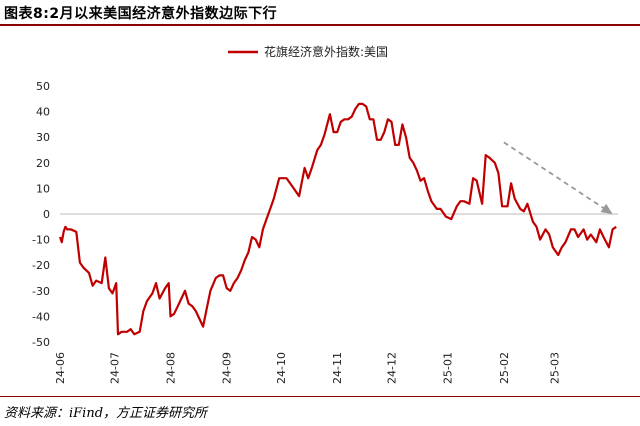  I want to click on y-tick-label: 20, so click(43, 163).